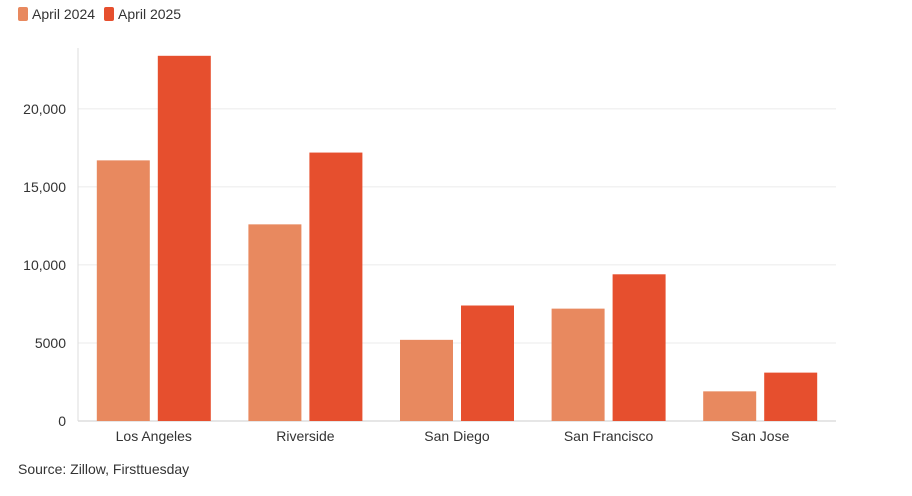  I want to click on legend-label-april-2024: April 2024, so click(64, 14).